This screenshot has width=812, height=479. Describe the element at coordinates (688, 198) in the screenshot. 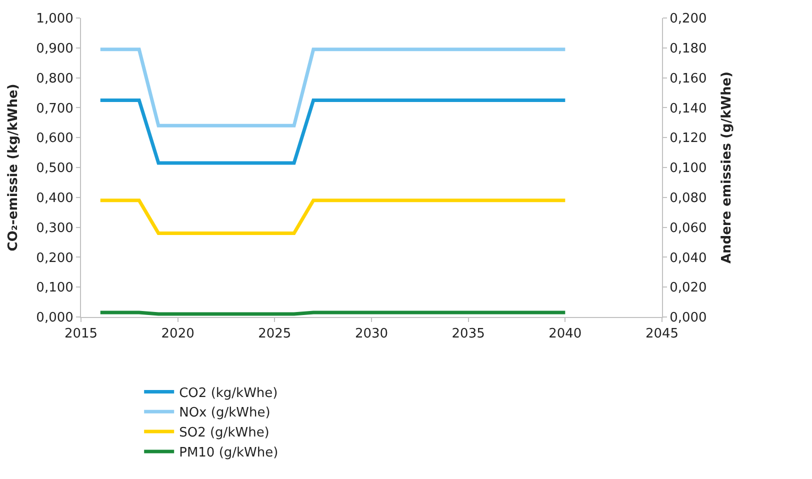

I see `y2-tick-label: 0,080` at that location.